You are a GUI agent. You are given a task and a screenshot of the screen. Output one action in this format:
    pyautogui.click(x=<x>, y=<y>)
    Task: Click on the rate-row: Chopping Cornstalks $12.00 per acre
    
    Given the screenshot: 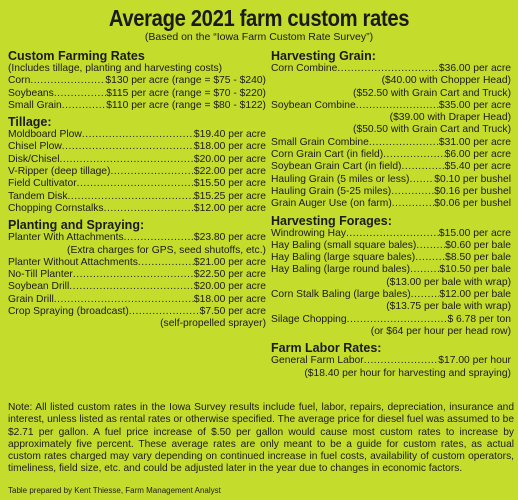 What is the action you would take?
    pyautogui.click(x=137, y=209)
    